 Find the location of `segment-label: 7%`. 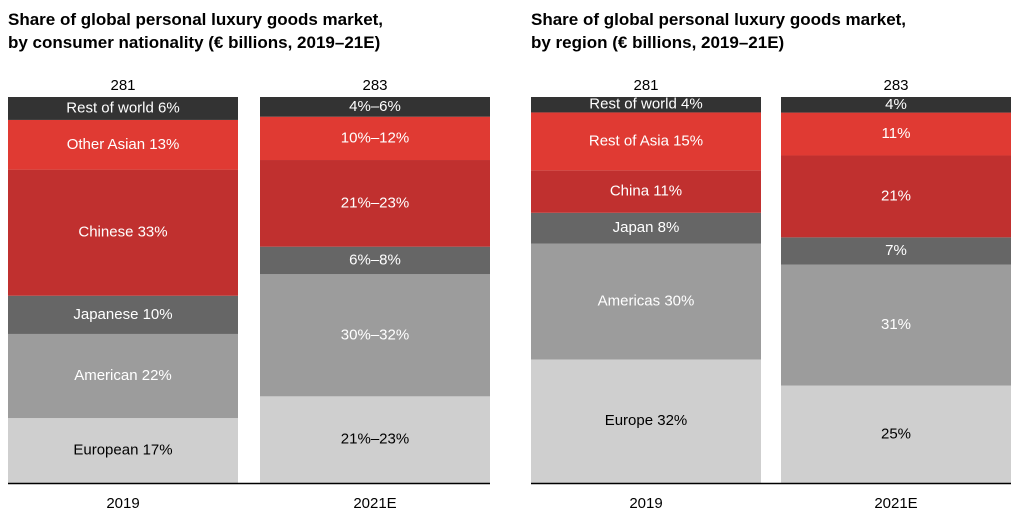

segment-label: 7% is located at coordinates (896, 250).